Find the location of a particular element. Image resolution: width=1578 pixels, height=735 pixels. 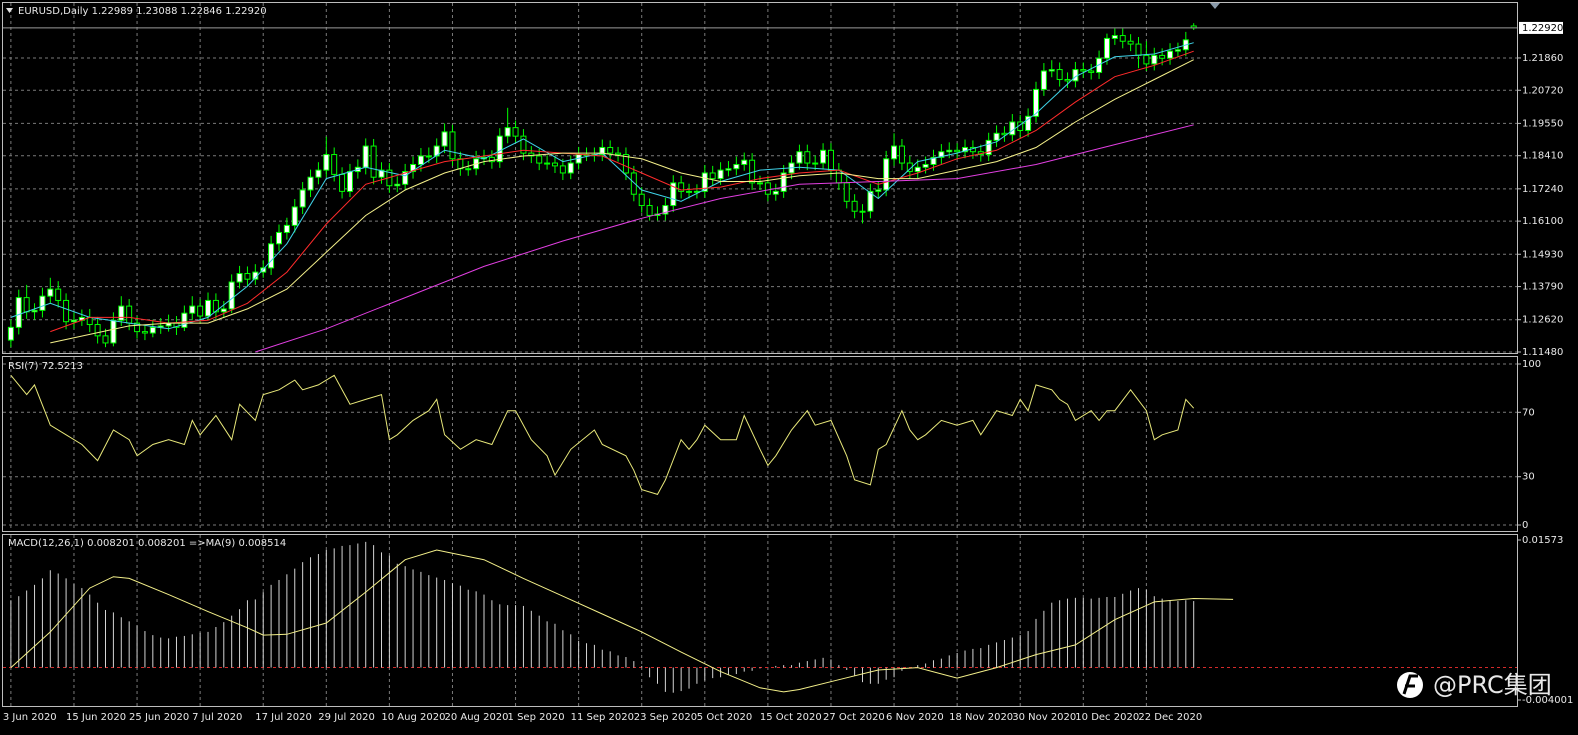

x-tick-label: 10 Aug 2020 is located at coordinates (413, 717).